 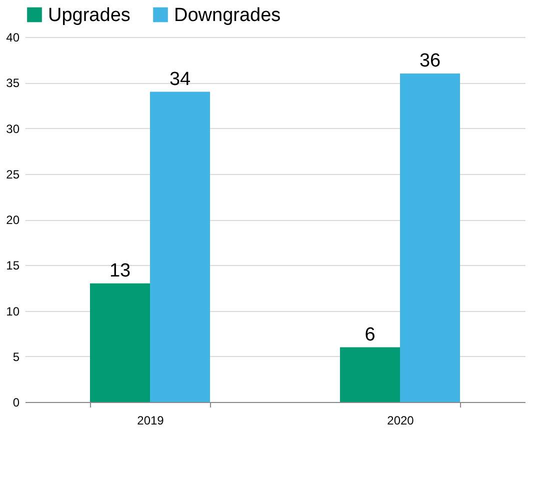 What do you see at coordinates (13, 83) in the screenshot?
I see `y-tick-label: 35` at bounding box center [13, 83].